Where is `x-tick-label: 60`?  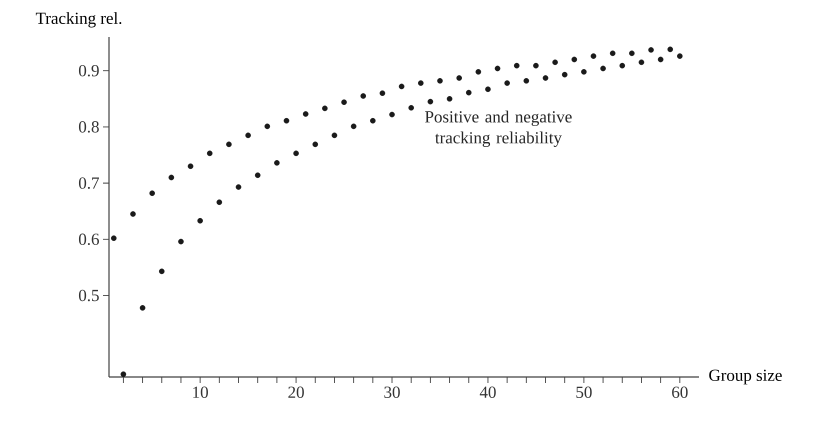 x-tick-label: 60 is located at coordinates (680, 392).